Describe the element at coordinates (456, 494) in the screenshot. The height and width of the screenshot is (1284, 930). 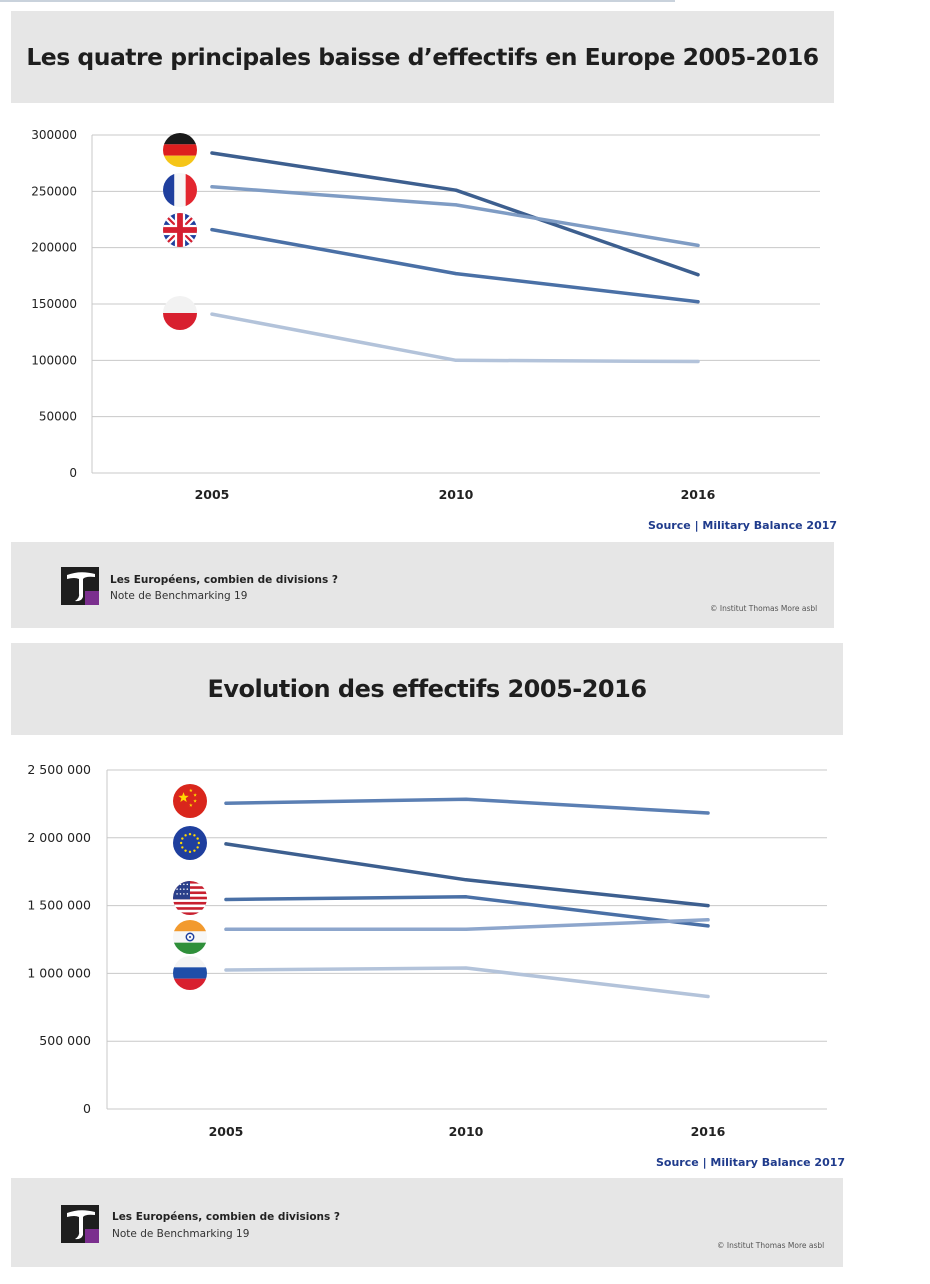
I see `chart-1-x-tick-label: 2010` at that location.